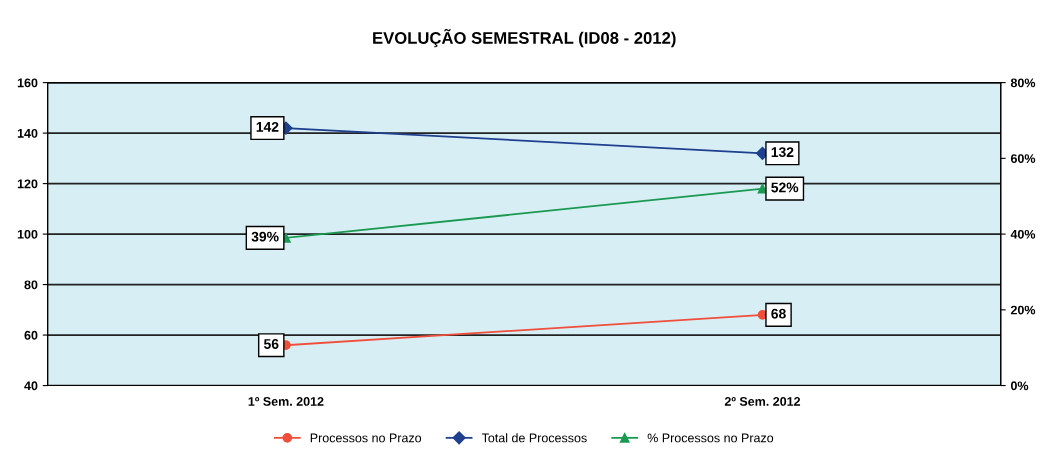 This screenshot has width=1059, height=459. What do you see at coordinates (27, 83) in the screenshot?
I see `y-tick-label: 160` at bounding box center [27, 83].